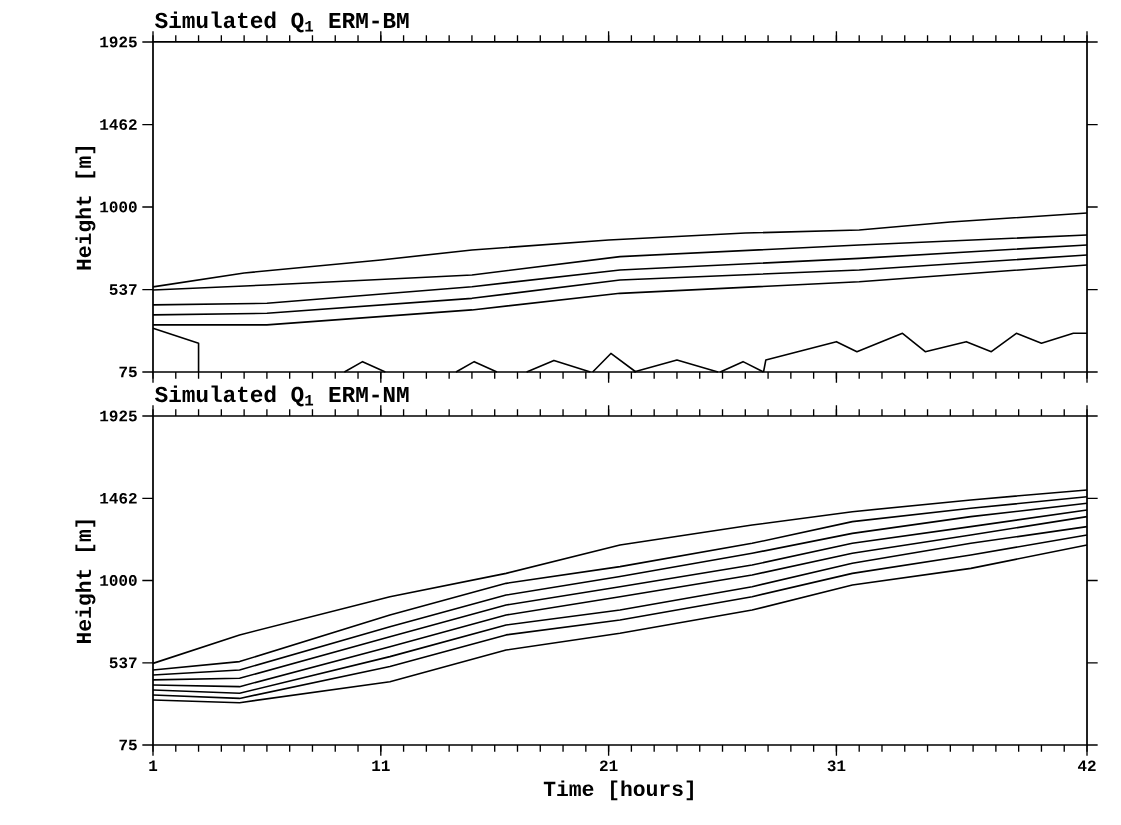 This screenshot has width=1121, height=825. What do you see at coordinates (608, 766) in the screenshot?
I see `x-tick-label: 21` at bounding box center [608, 766].